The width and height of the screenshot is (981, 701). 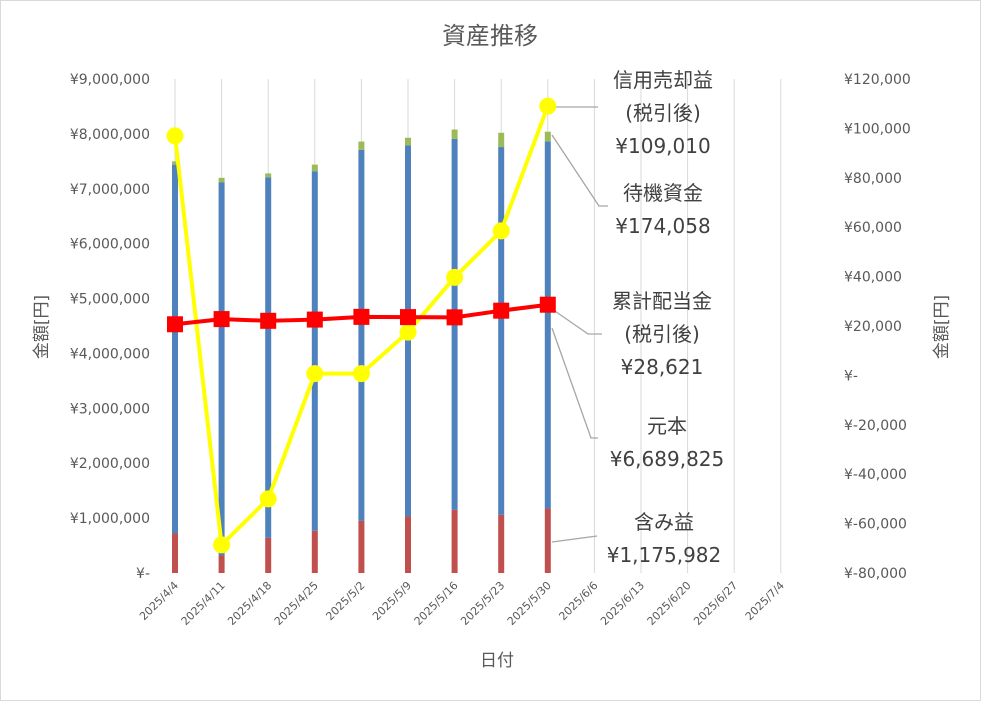 What do you see at coordinates (664, 555) in the screenshot?
I see `callout-unrealized-line: ¥1,175,982` at bounding box center [664, 555].